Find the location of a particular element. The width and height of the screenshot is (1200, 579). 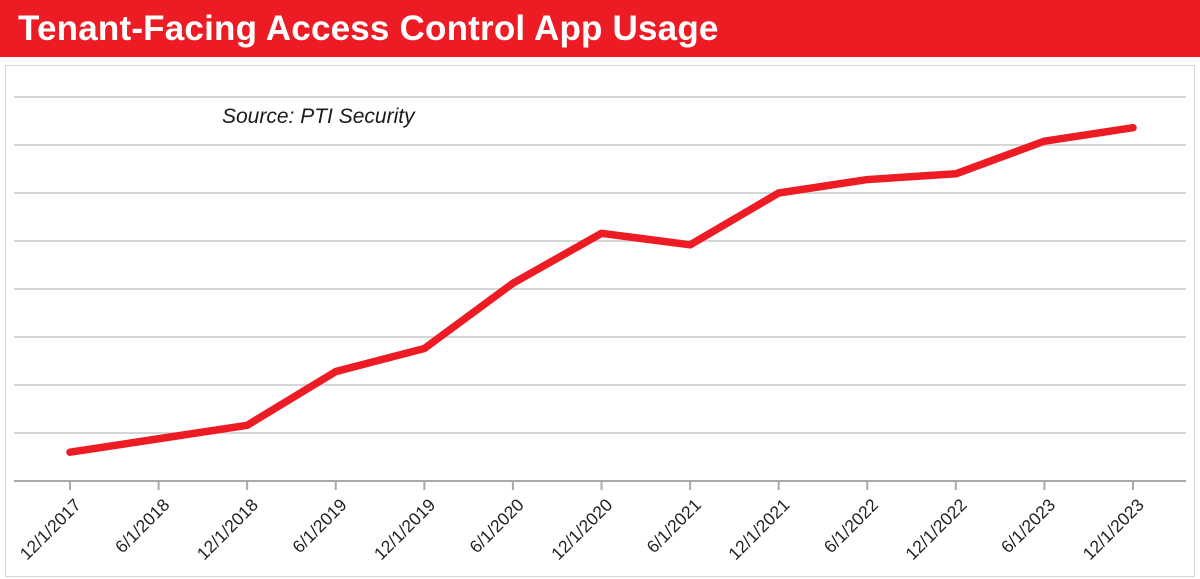

x-tick-label: 6/1/2022 is located at coordinates (851, 526).